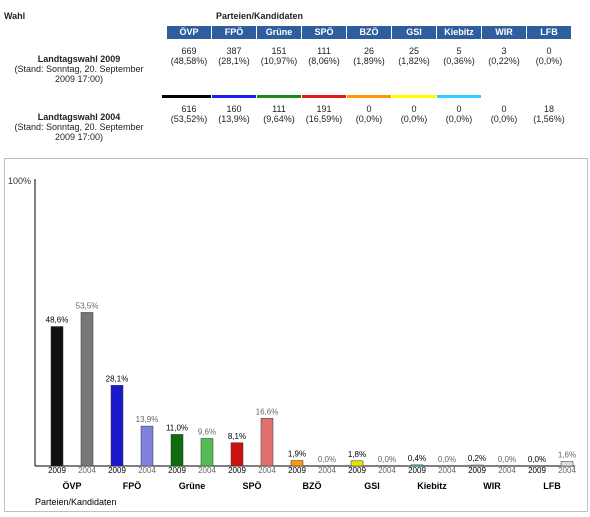 This screenshot has width=590, height=517. What do you see at coordinates (369, 32) in the screenshot?
I see `party-header-4: BZÖ` at bounding box center [369, 32].